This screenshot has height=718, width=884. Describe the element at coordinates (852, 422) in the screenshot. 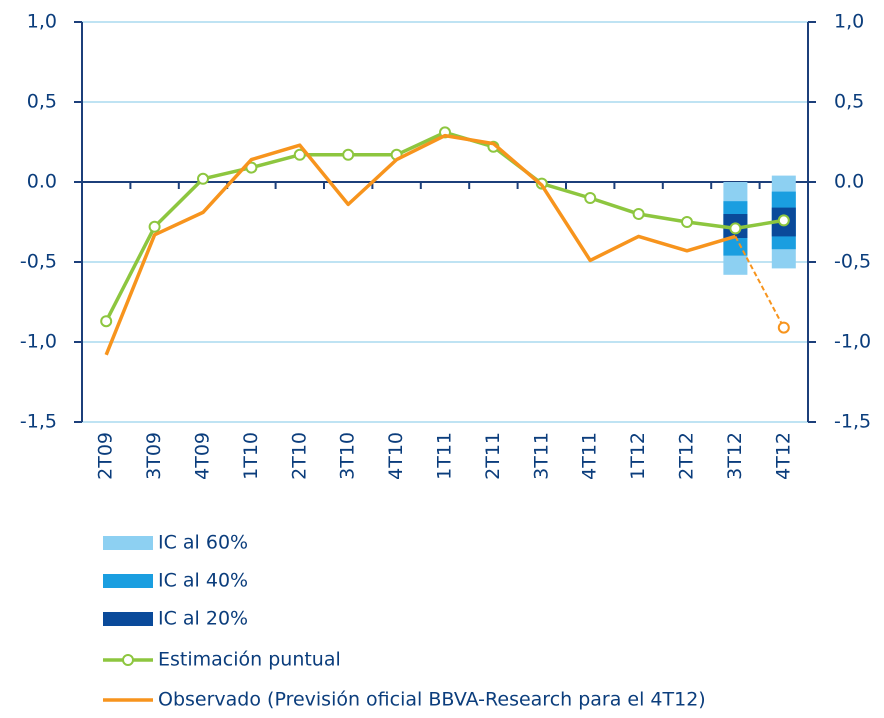

I see `y2-tick-label: -1,5` at that location.